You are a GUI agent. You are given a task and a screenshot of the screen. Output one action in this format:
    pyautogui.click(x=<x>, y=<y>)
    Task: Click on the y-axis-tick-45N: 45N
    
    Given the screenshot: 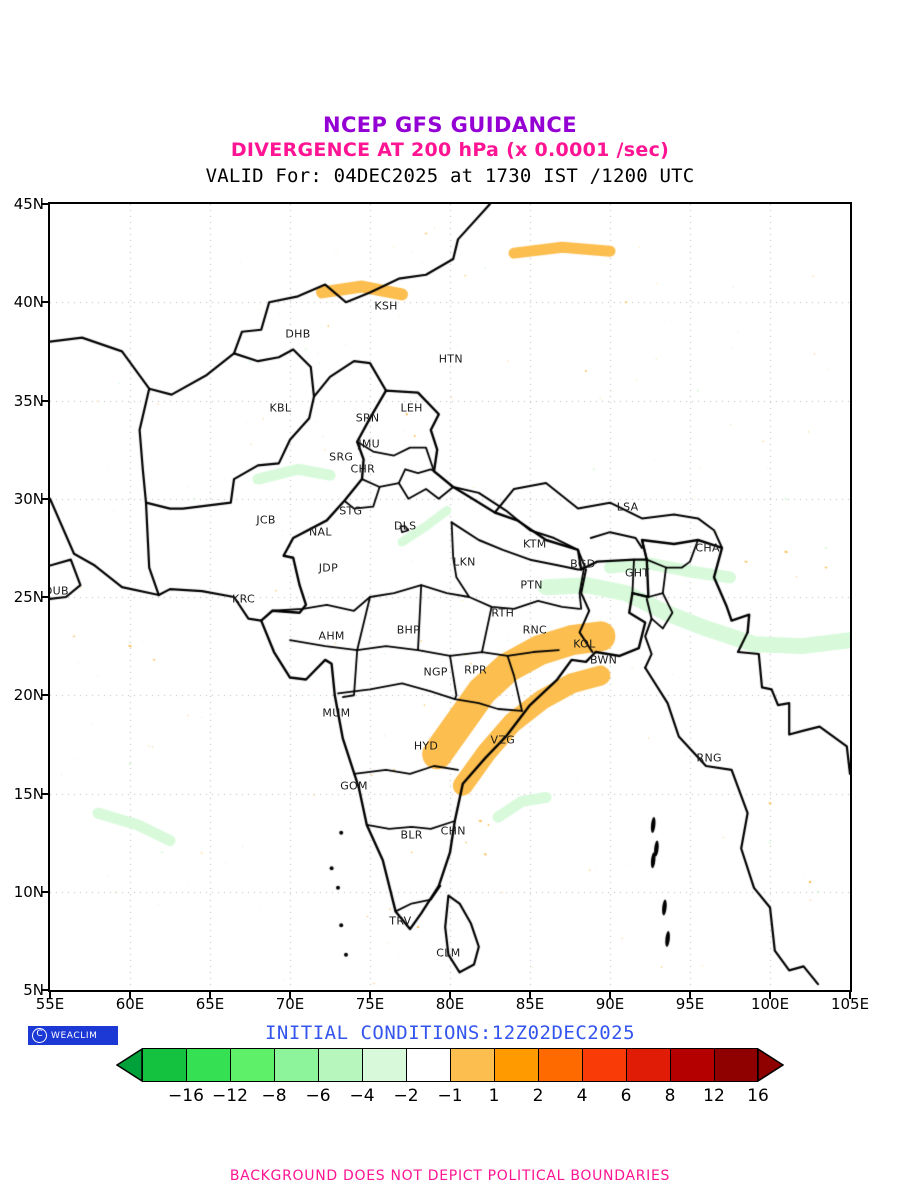 What is the action you would take?
    pyautogui.click(x=28, y=204)
    